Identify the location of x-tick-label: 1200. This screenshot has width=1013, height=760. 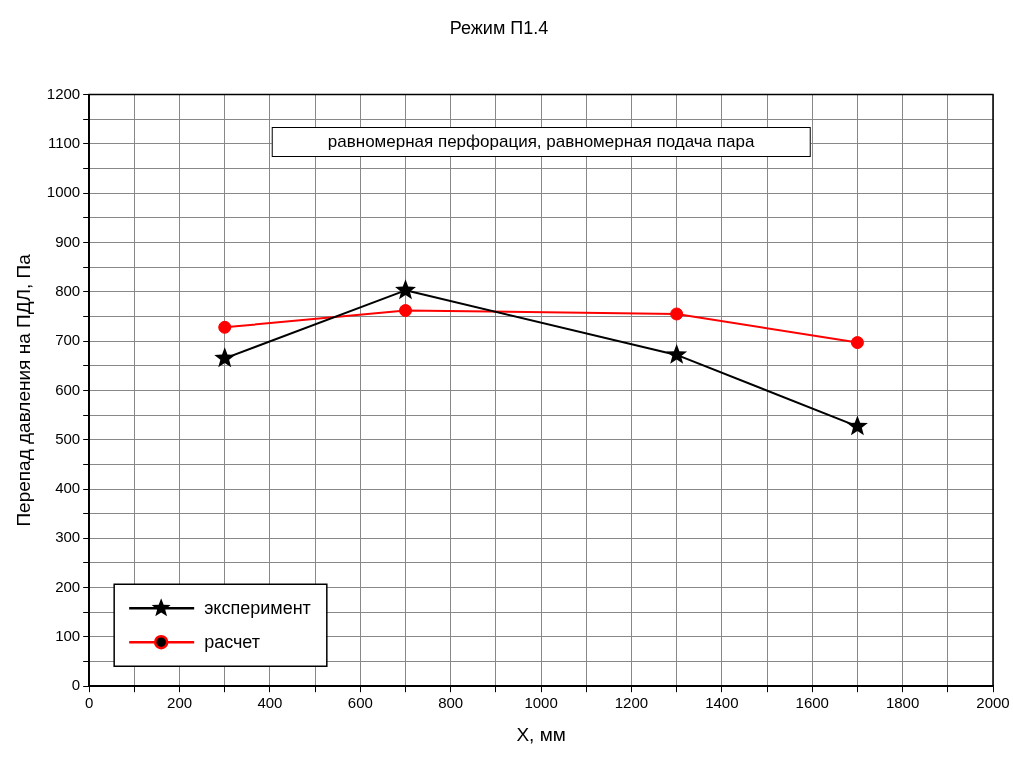
(631, 703).